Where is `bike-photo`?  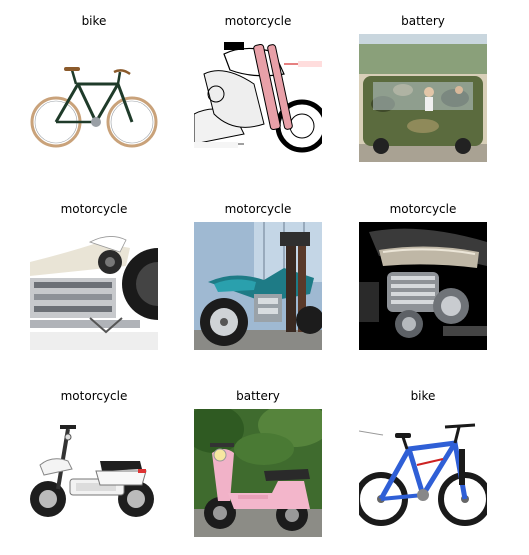
bike-photo is located at coordinates (94, 98).